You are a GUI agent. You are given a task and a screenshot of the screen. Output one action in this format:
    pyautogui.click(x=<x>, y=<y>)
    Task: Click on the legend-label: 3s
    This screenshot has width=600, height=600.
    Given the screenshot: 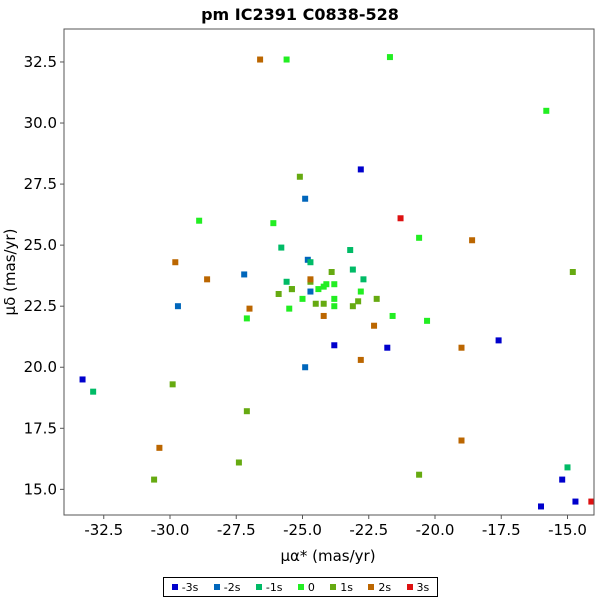 What is the action you would take?
    pyautogui.click(x=423, y=587)
    